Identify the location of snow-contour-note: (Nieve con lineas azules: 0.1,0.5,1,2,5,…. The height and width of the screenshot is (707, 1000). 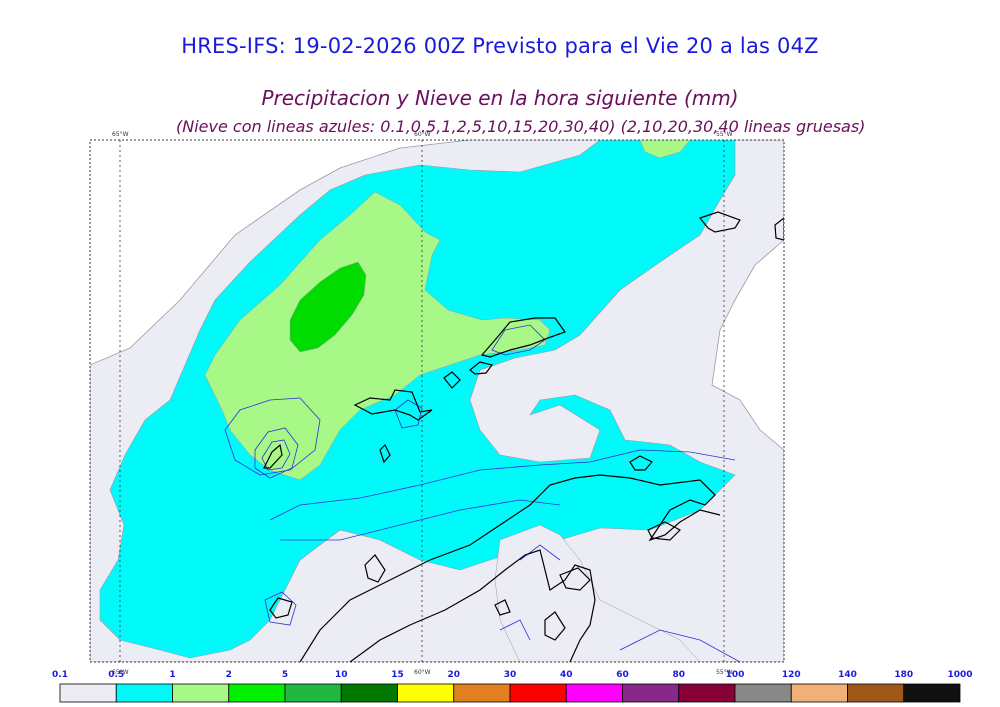
(521, 126).